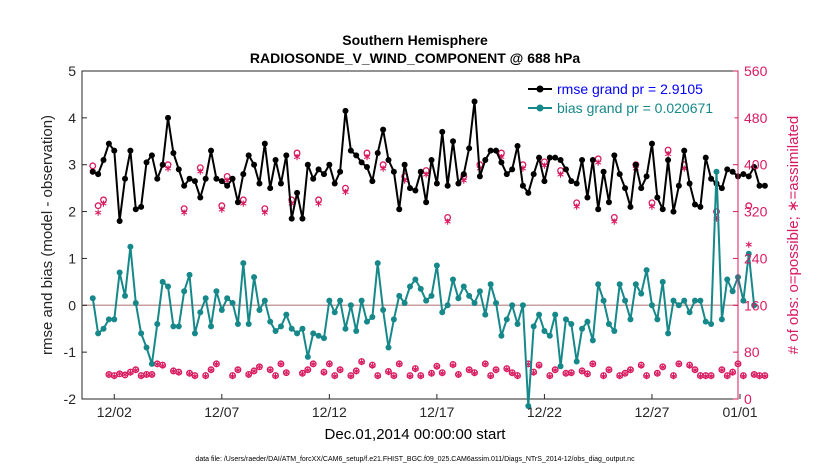 The width and height of the screenshot is (830, 470). What do you see at coordinates (70, 352) in the screenshot?
I see `y-tick-label: -1` at bounding box center [70, 352].